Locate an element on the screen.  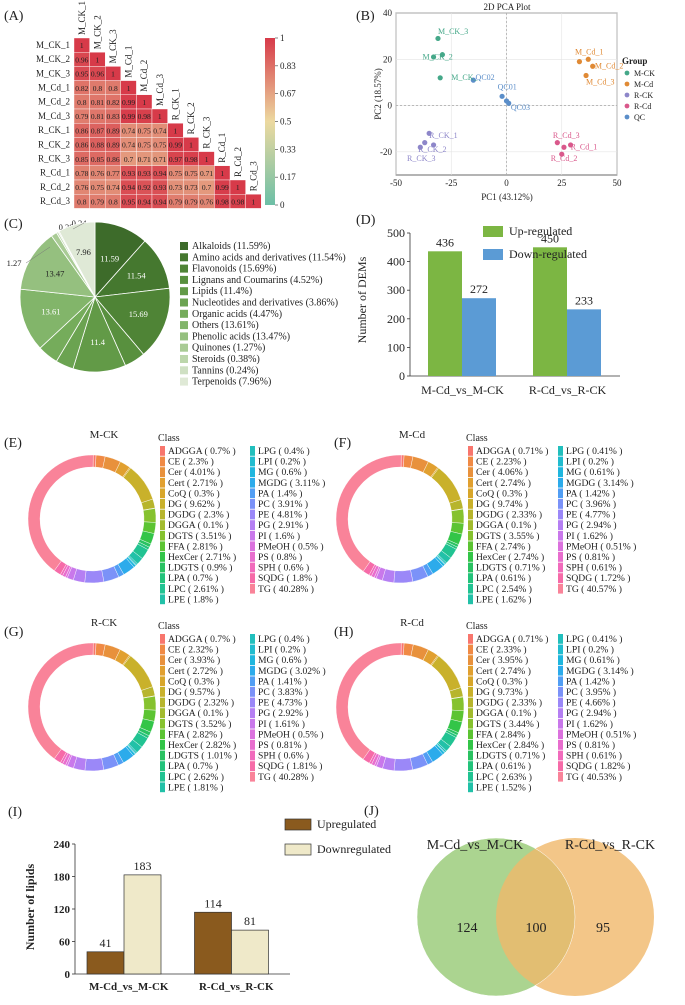
venn-diagram: M-Cd_vs_M-CK R-Cd_vs_R-CK 124 100 95 is located at coordinates (535, 917).